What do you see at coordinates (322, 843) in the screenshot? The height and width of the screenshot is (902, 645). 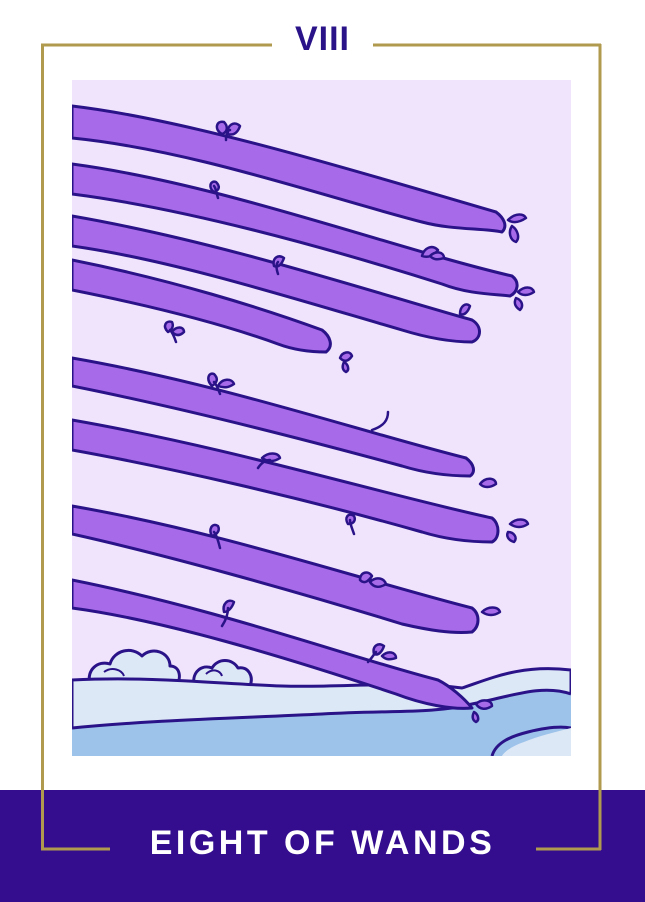 I see `card-title: EIGHT OF WANDS` at bounding box center [322, 843].